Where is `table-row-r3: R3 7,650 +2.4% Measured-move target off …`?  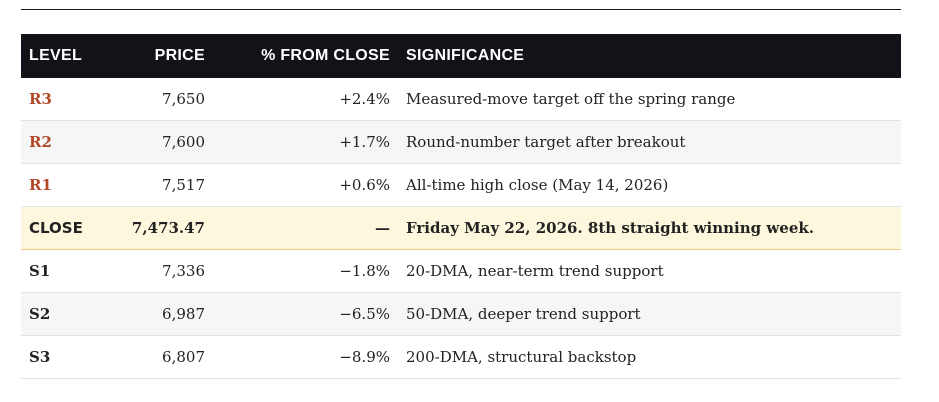
table-row-r3: R3 7,650 +2.4% Measured-move target off … is located at coordinates (461, 99).